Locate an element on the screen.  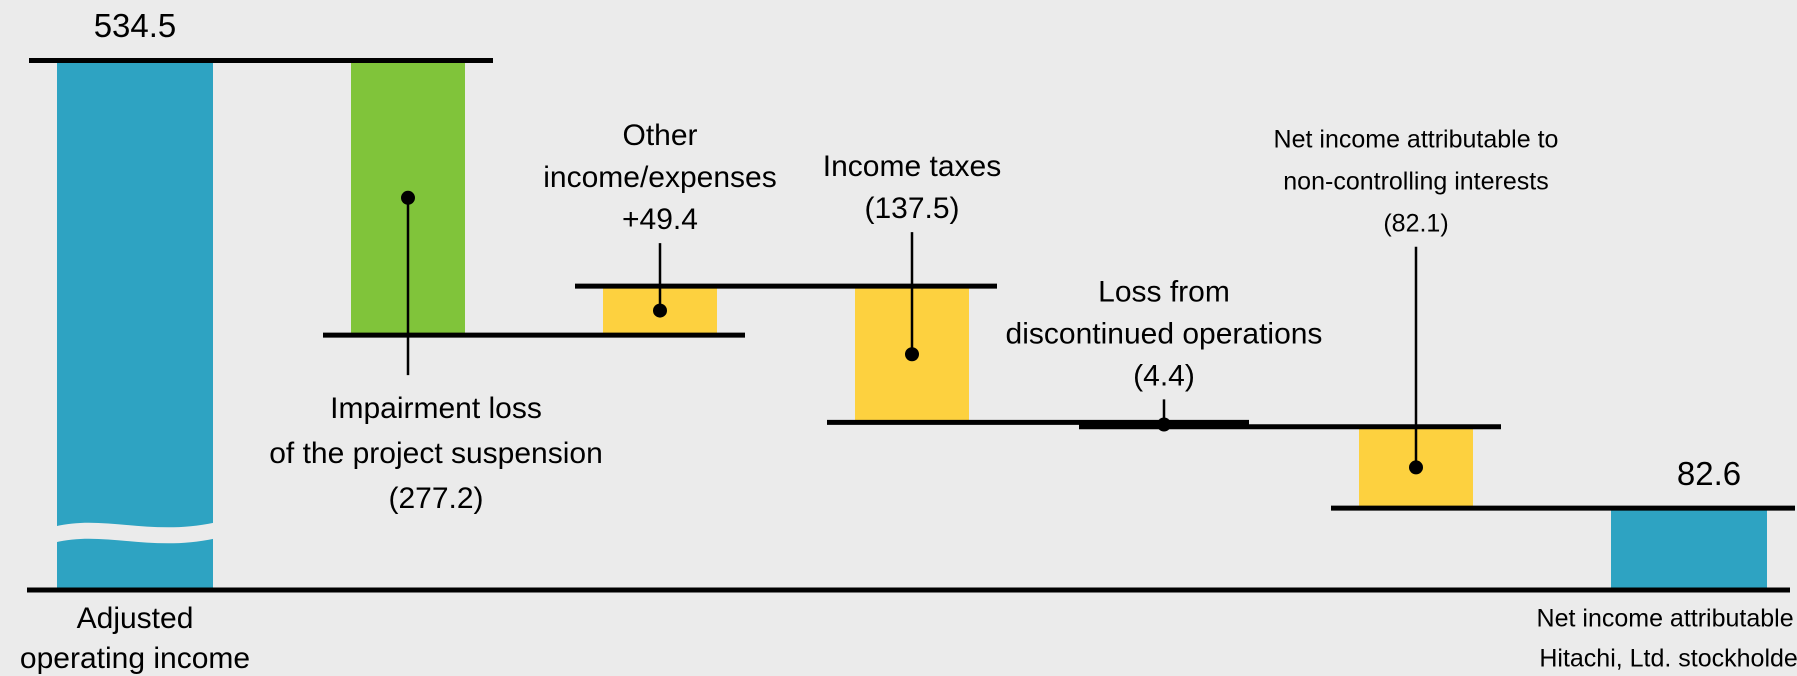
category-label: Loss from is located at coordinates (1164, 291).